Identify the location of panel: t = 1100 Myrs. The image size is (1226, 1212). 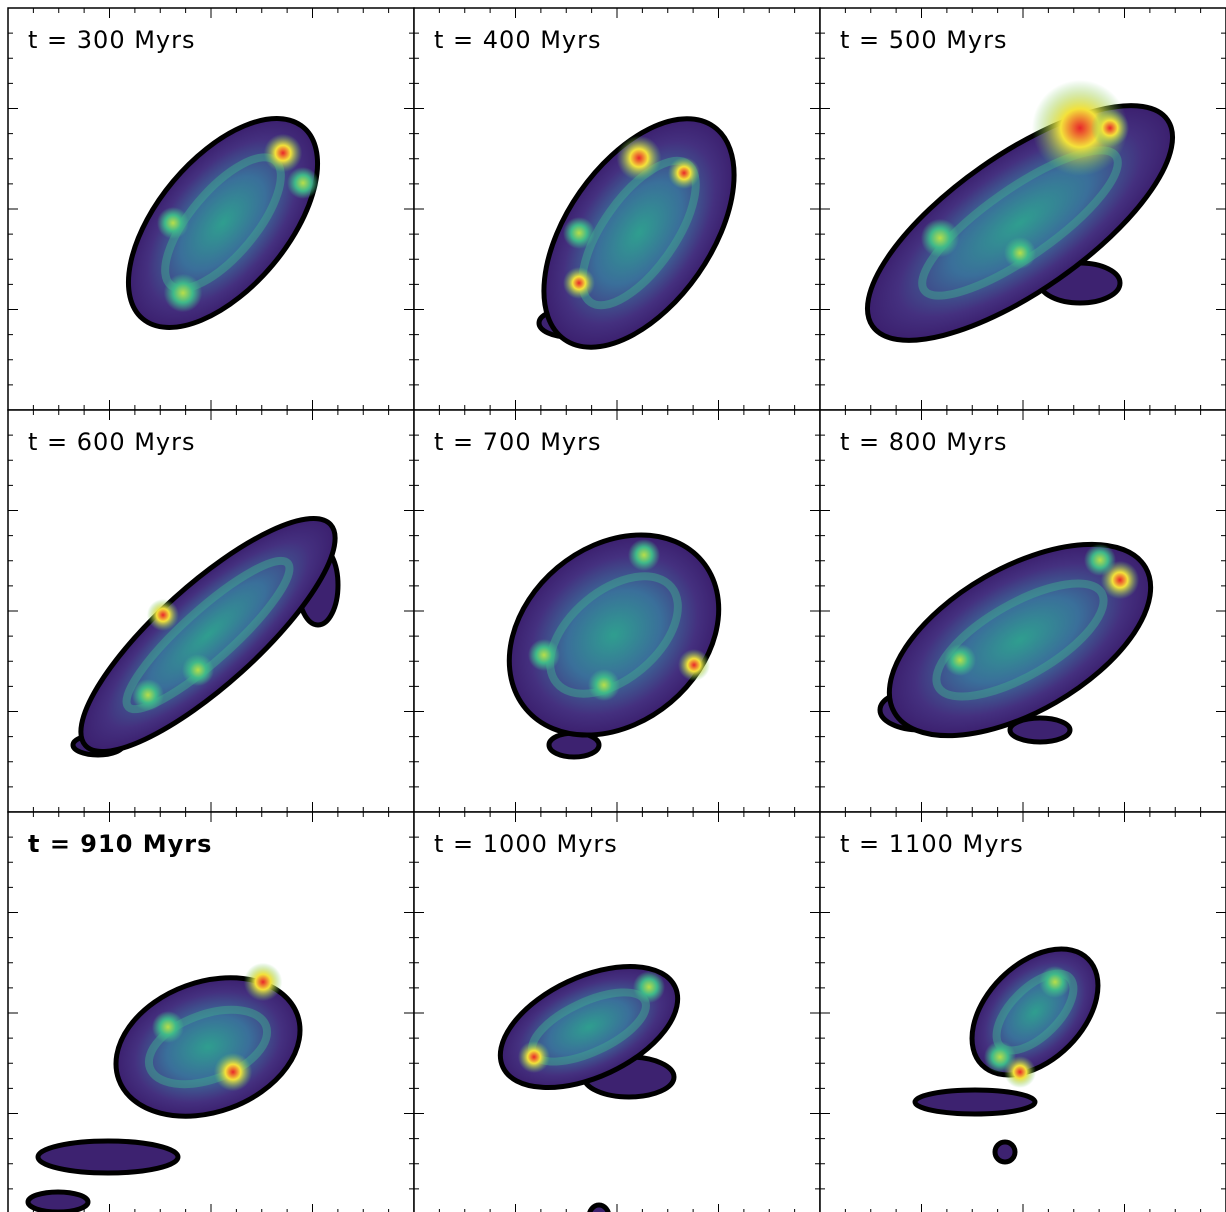
(1022, 1011).